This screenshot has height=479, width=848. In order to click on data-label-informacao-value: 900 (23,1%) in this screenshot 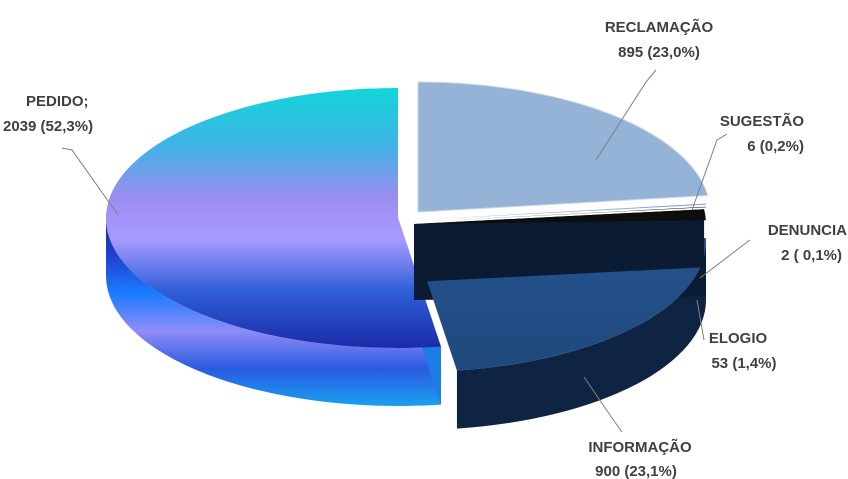, I will do `click(636, 471)`.